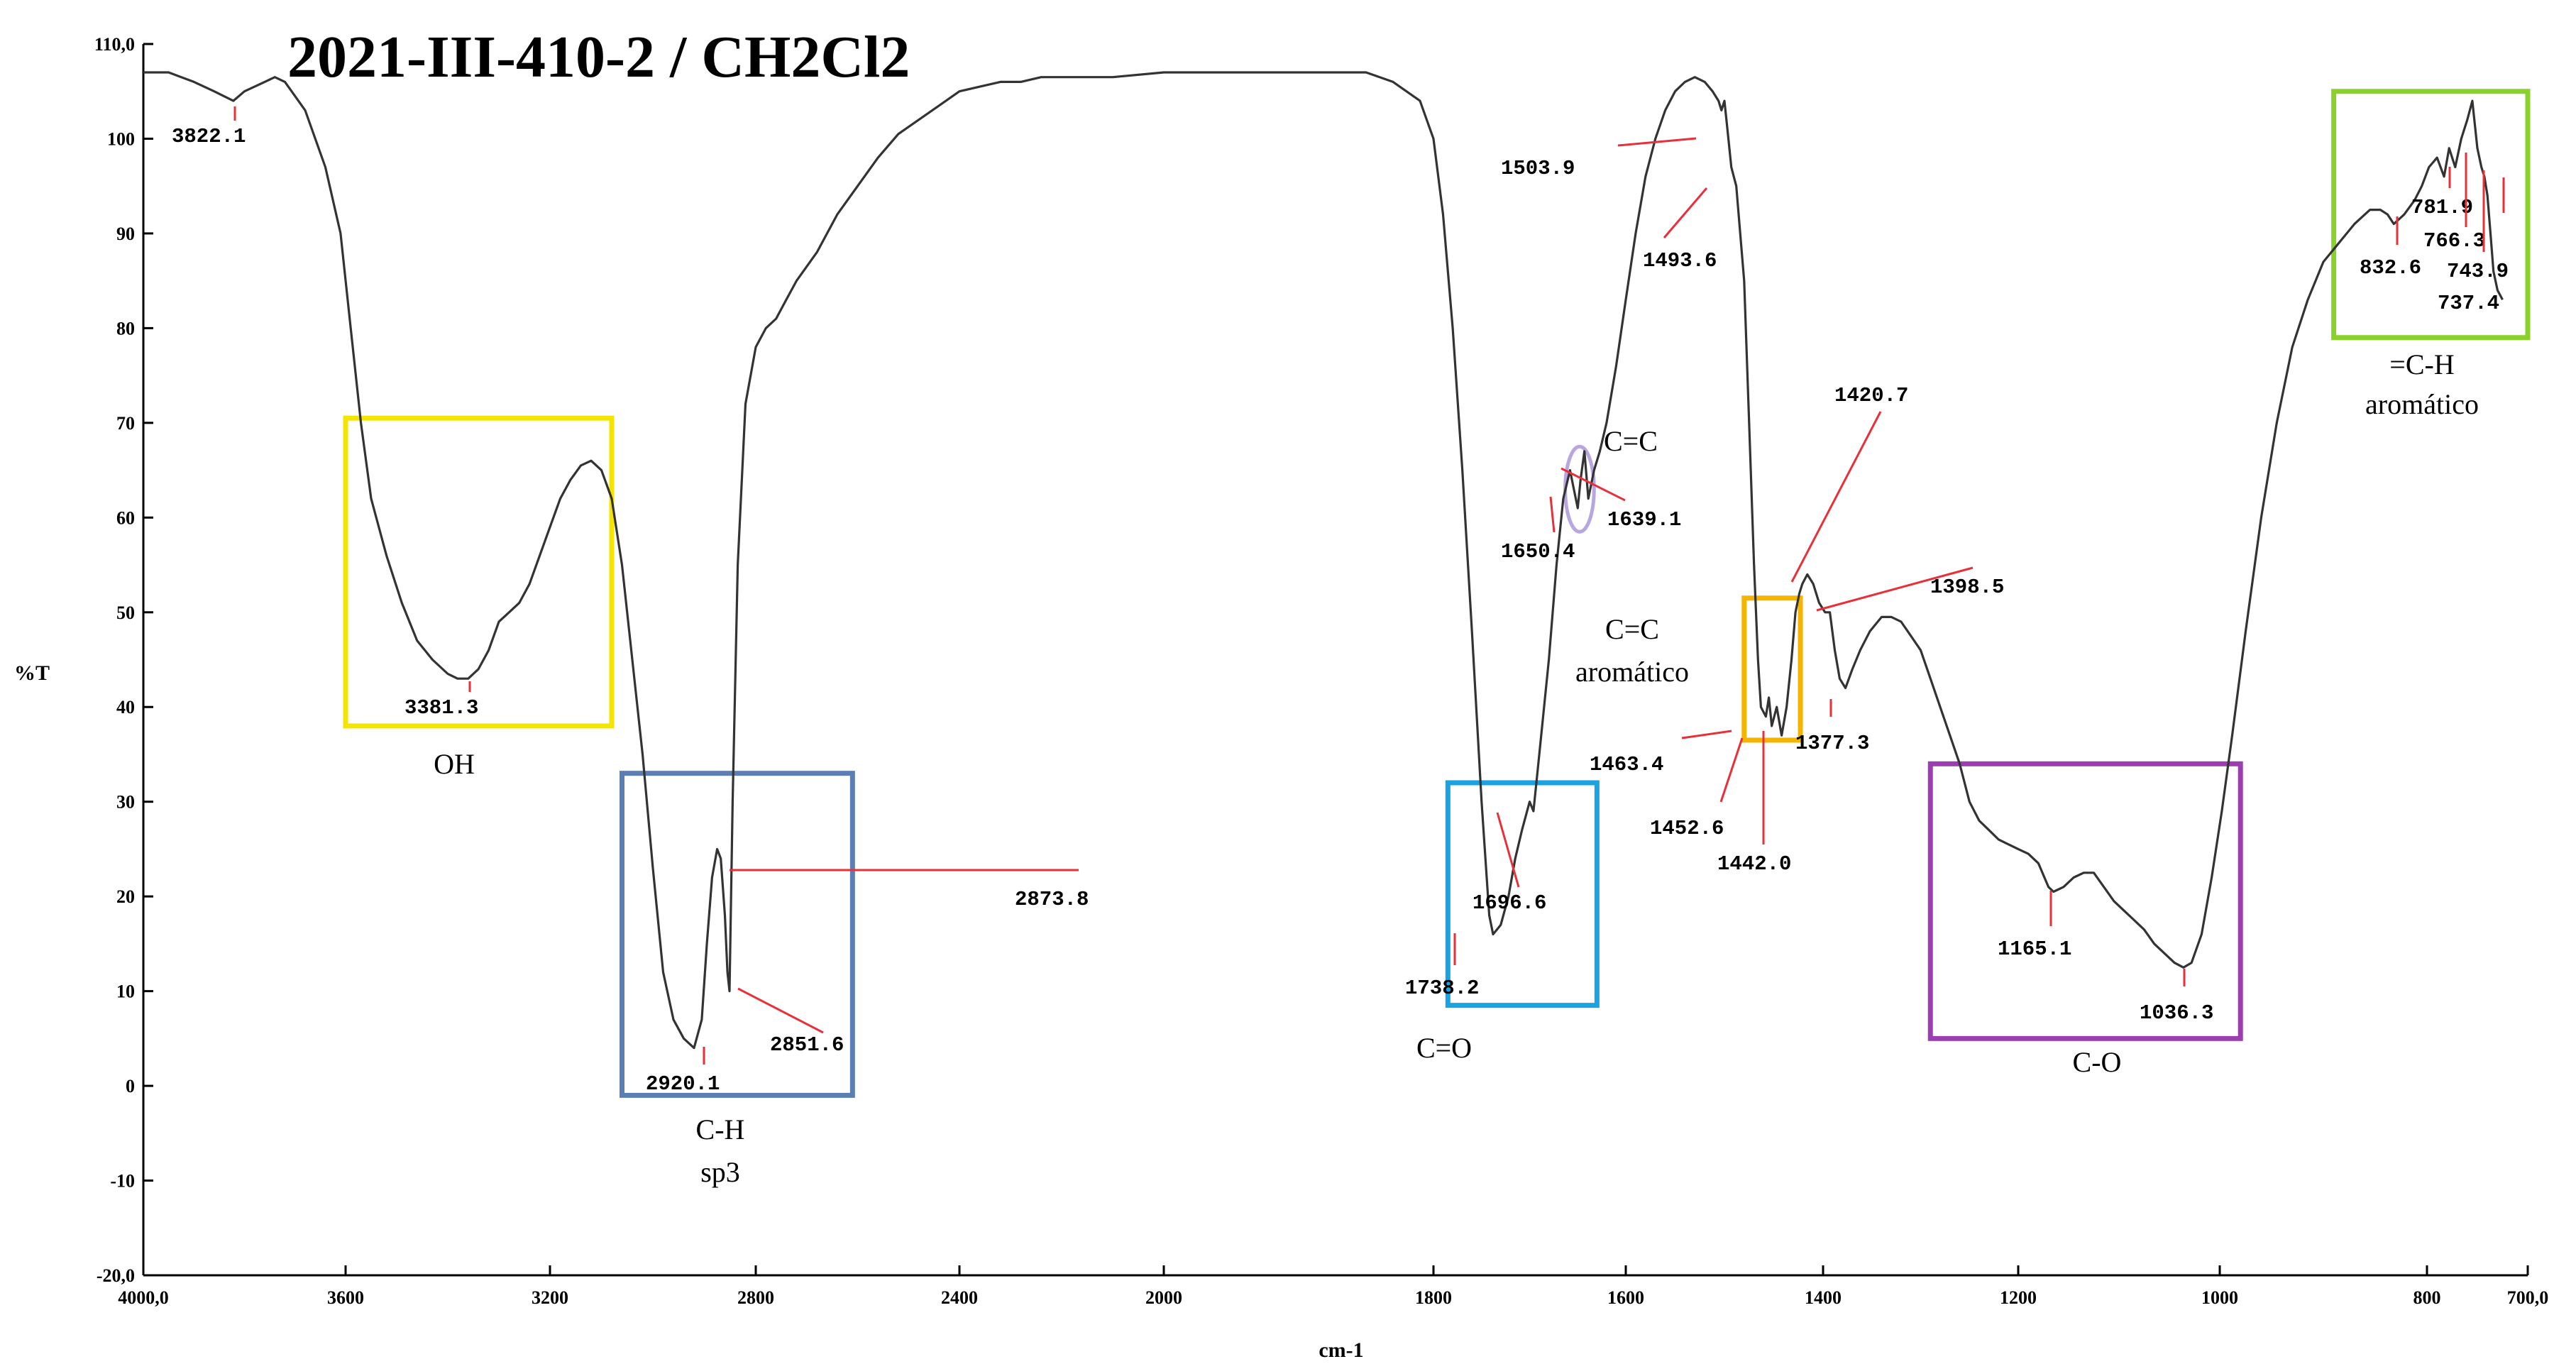  Describe the element at coordinates (683, 1084) in the screenshot. I see `peak-label: 2920.1` at that location.